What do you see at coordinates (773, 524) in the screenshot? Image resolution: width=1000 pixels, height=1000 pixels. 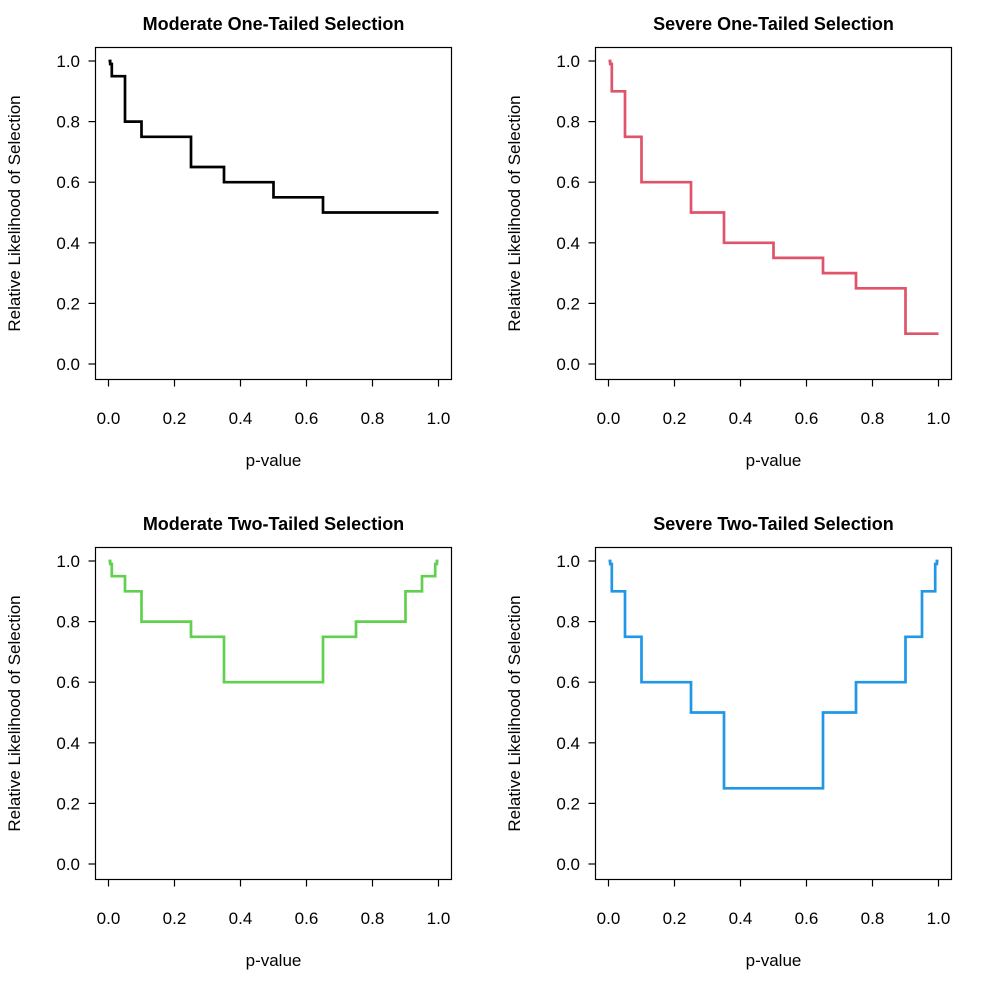 I see `panel-title: Severe Two-Tailed Selection` at bounding box center [773, 524].